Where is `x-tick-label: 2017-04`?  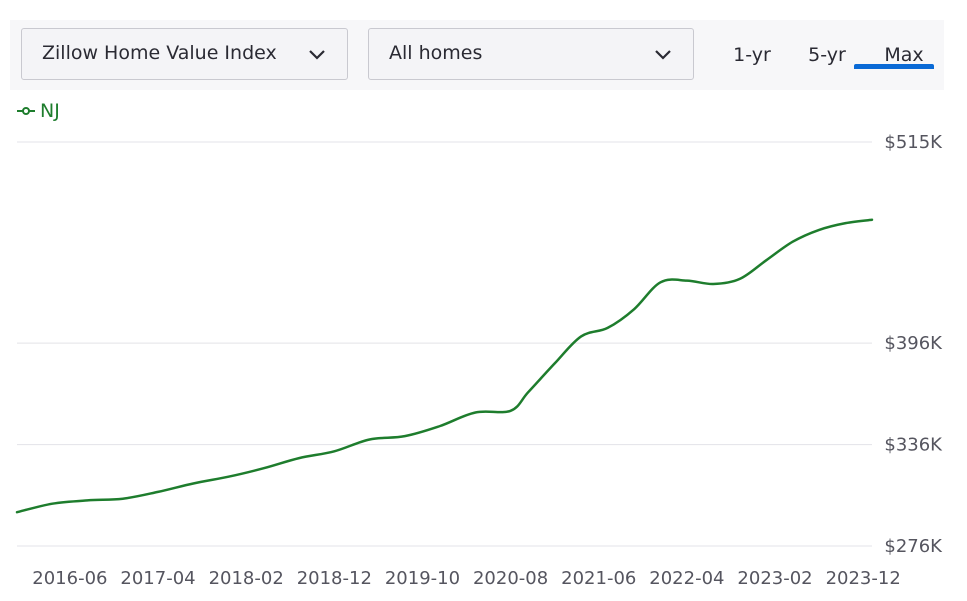 x-tick-label: 2017-04 is located at coordinates (157, 578).